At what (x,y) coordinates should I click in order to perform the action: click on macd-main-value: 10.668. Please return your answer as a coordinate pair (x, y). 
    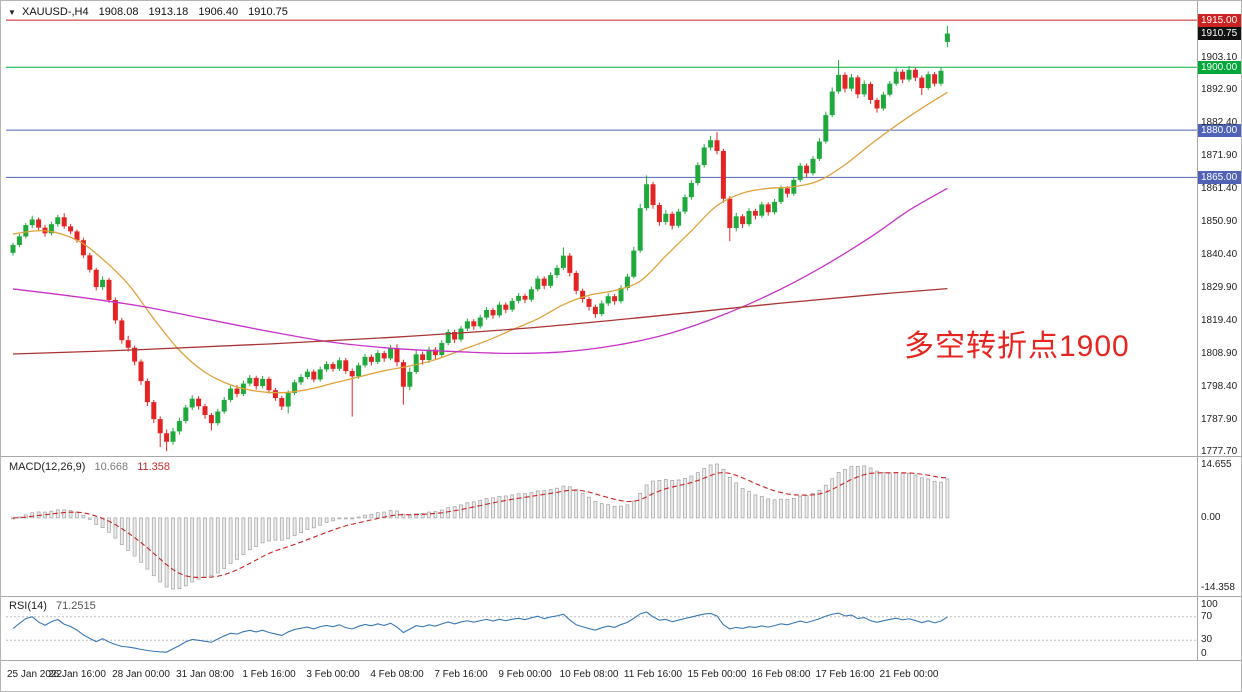
    Looking at the image, I should click on (111, 467).